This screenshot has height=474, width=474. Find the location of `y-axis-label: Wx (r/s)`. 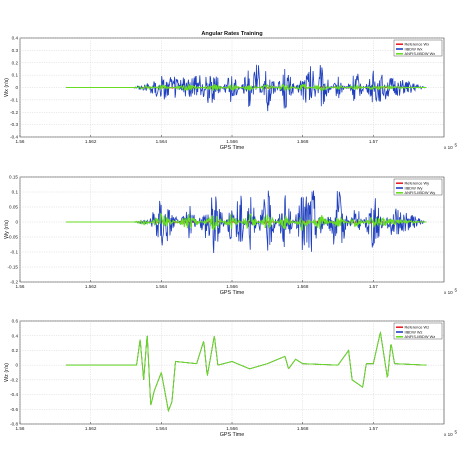

y-axis-label: Wx (r/s) is located at coordinates (7, 87).